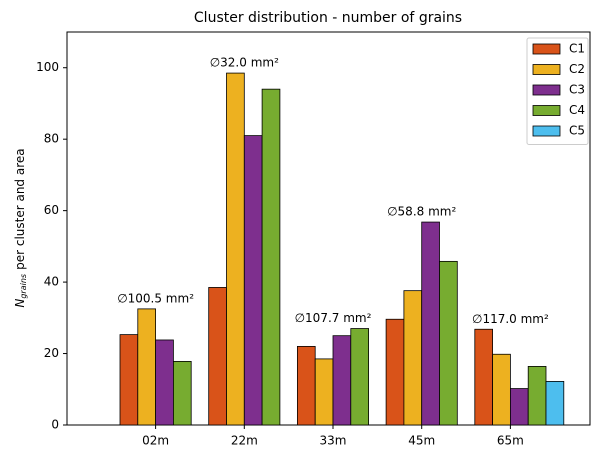 This screenshot has height=449, width=592. Describe the element at coordinates (577, 69) in the screenshot. I see `legend-label: C2` at that location.